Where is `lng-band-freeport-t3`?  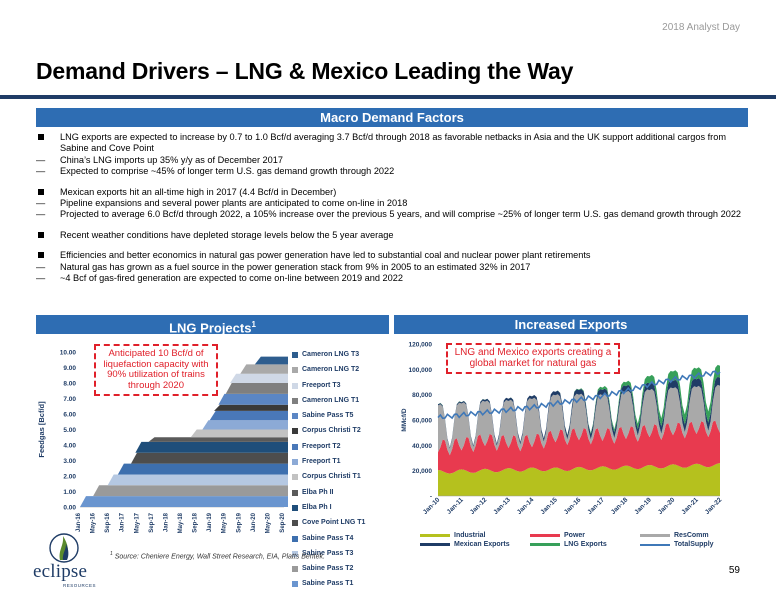 lng-band-freeport-t3 is located at coordinates (259, 378).